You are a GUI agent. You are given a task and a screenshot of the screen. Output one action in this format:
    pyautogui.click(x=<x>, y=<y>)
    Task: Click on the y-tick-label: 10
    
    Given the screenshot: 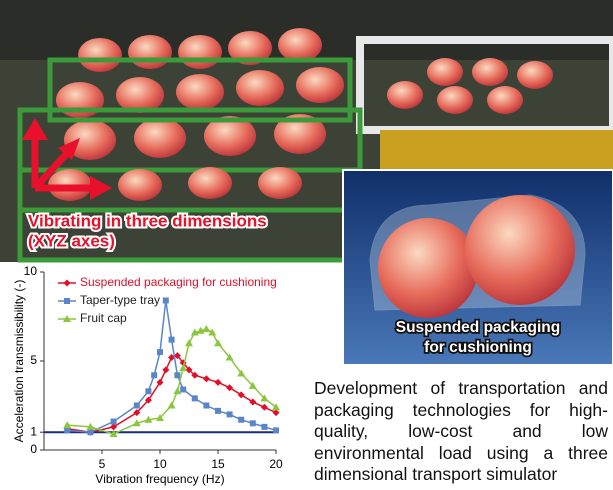 What is the action you would take?
    pyautogui.click(x=31, y=271)
    